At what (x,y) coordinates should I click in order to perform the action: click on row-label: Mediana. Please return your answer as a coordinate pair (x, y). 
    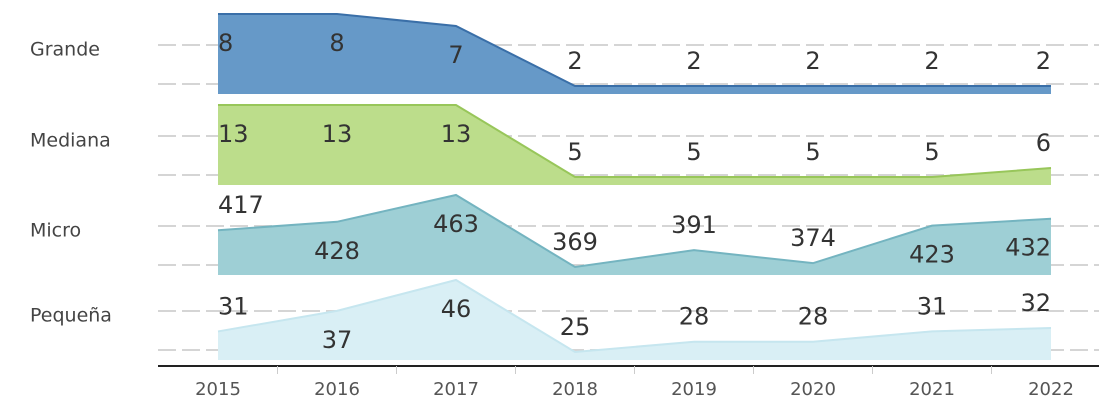
    Looking at the image, I should click on (70, 141).